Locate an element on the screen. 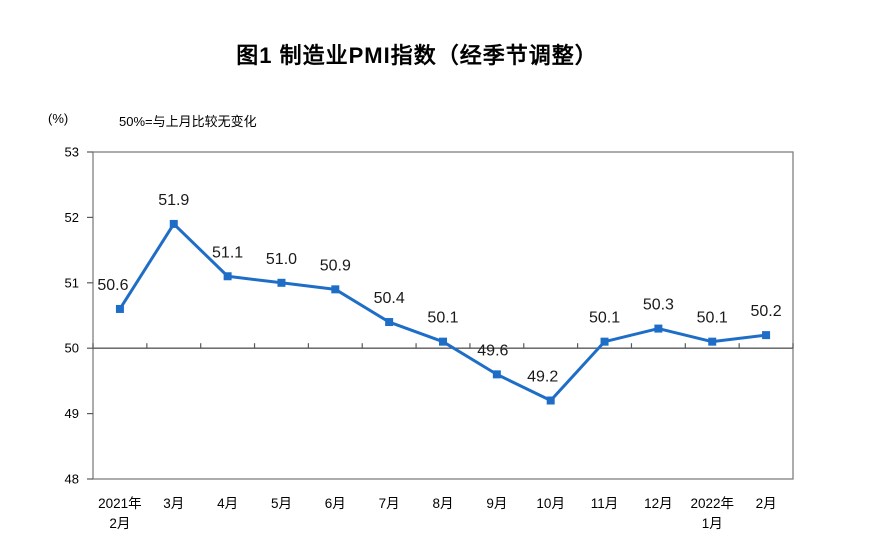 This screenshot has width=870, height=559. data-label: 50.9 is located at coordinates (335, 265).